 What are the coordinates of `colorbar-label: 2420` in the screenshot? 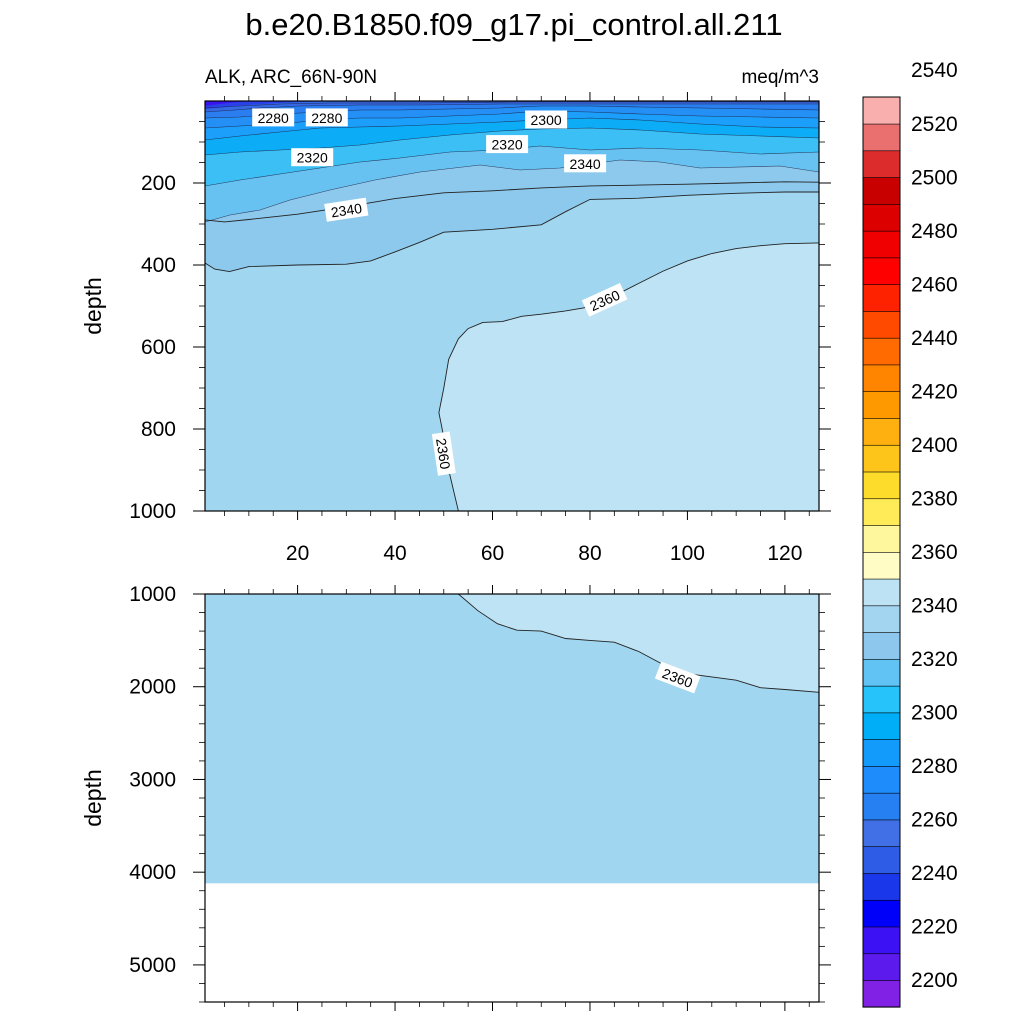 It's located at (934, 391).